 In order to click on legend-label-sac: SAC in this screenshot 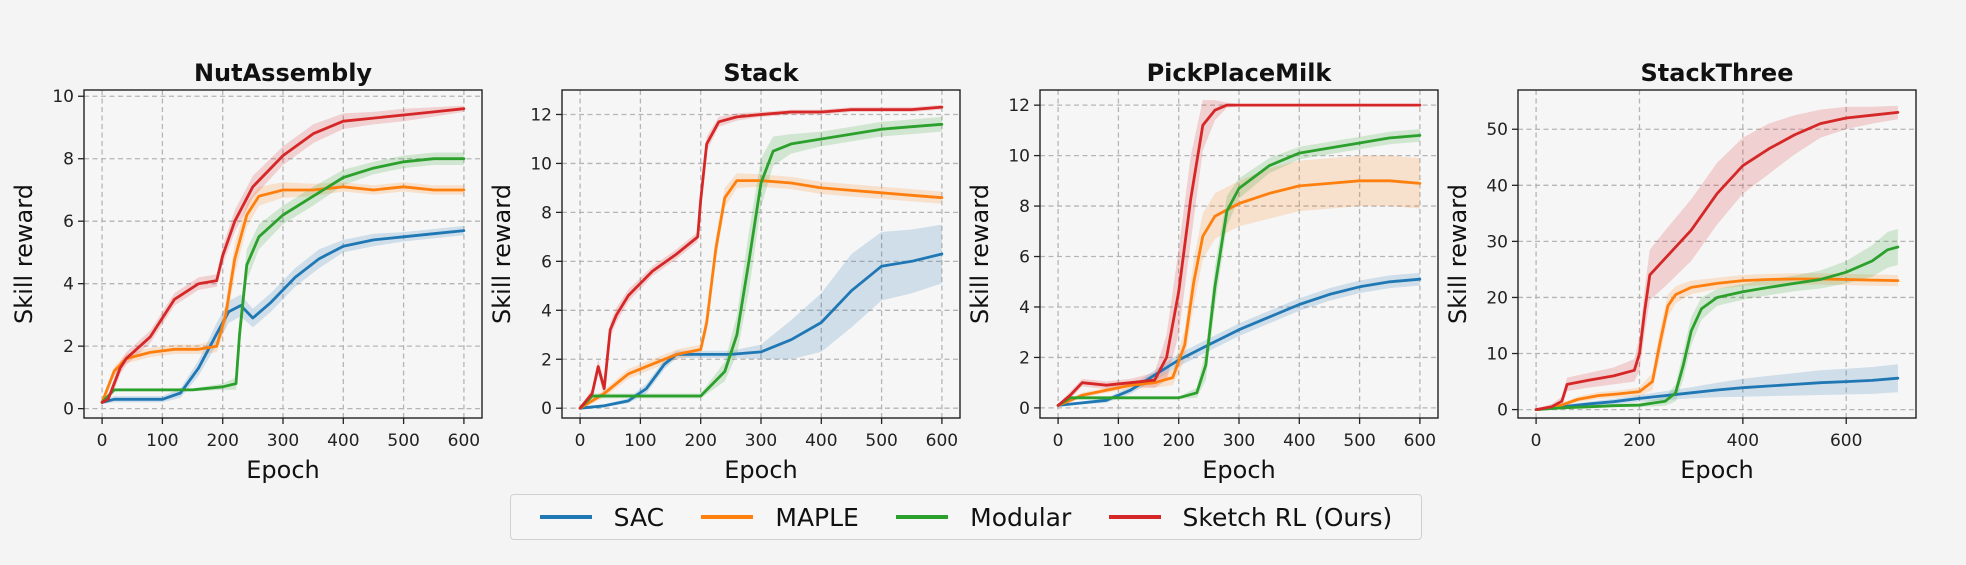, I will do `click(639, 517)`.